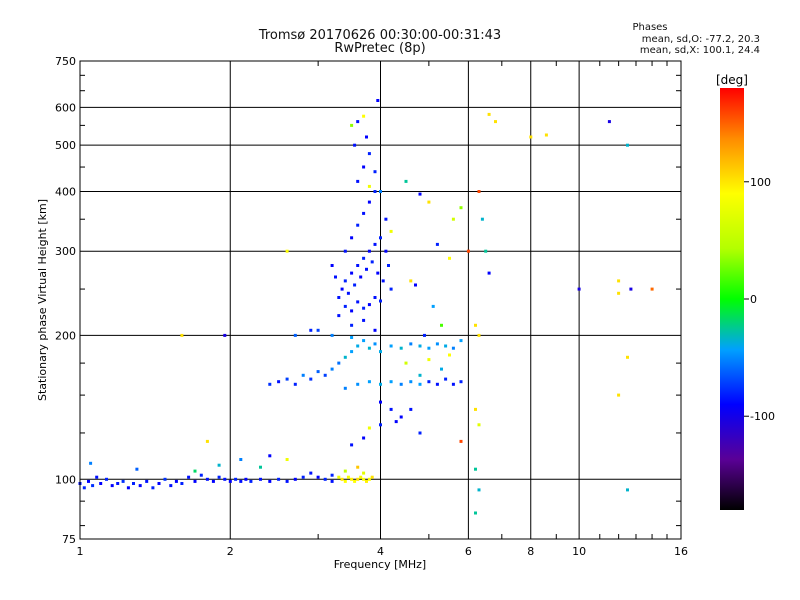  What do you see at coordinates (65, 479) in the screenshot?
I see `y-tick-label: 100` at bounding box center [65, 479].